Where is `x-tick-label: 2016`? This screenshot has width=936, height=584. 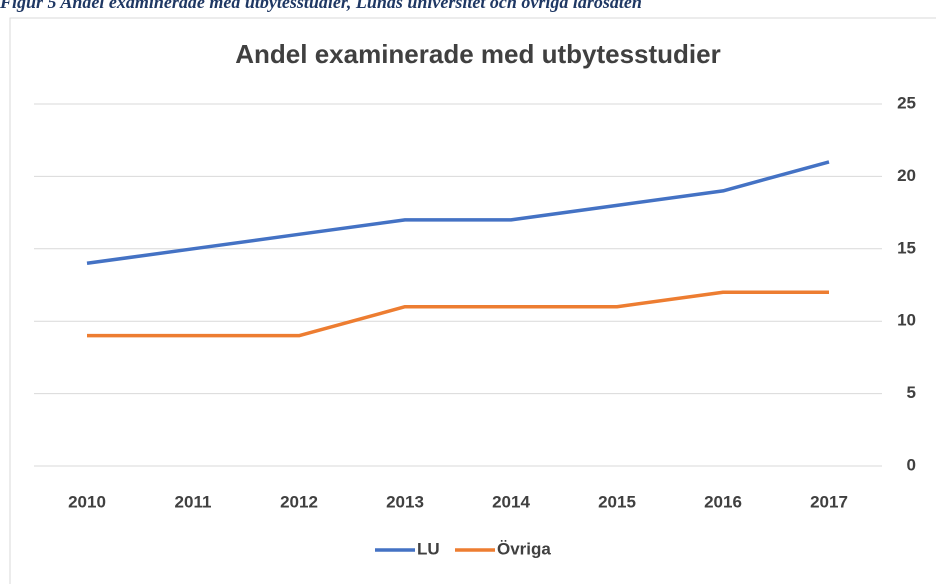
x-tick-label: 2016 is located at coordinates (723, 501).